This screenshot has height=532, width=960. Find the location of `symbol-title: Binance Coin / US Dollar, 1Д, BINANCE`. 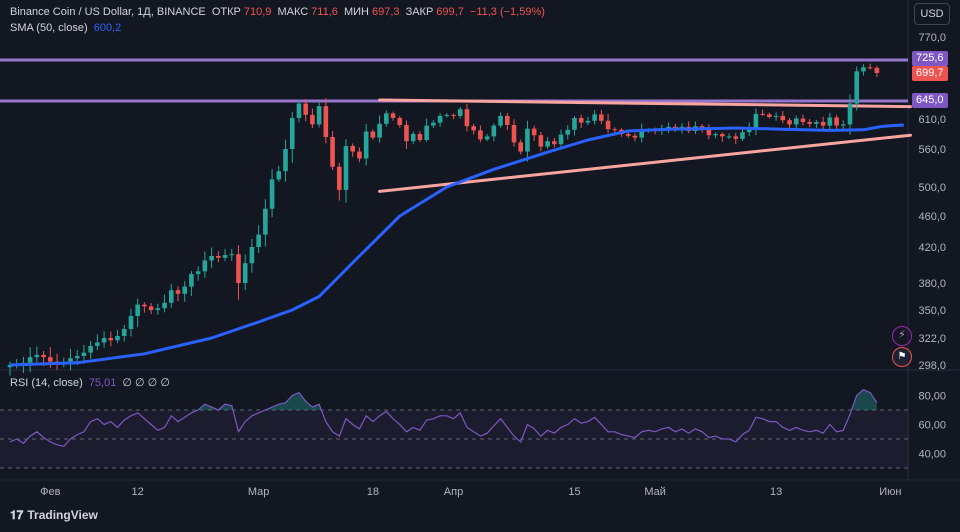

symbol-title: Binance Coin / US Dollar, 1Д, BINANCE is located at coordinates (108, 12).